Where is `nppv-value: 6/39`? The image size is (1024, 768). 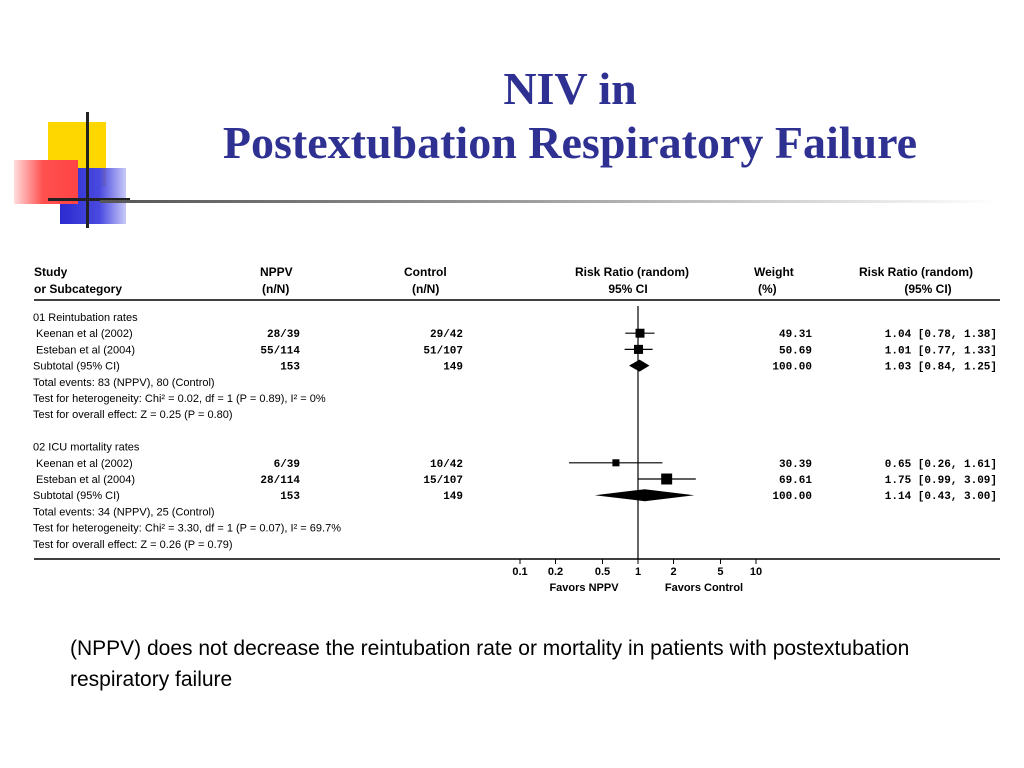
nppv-value: 6/39 is located at coordinates (287, 465).